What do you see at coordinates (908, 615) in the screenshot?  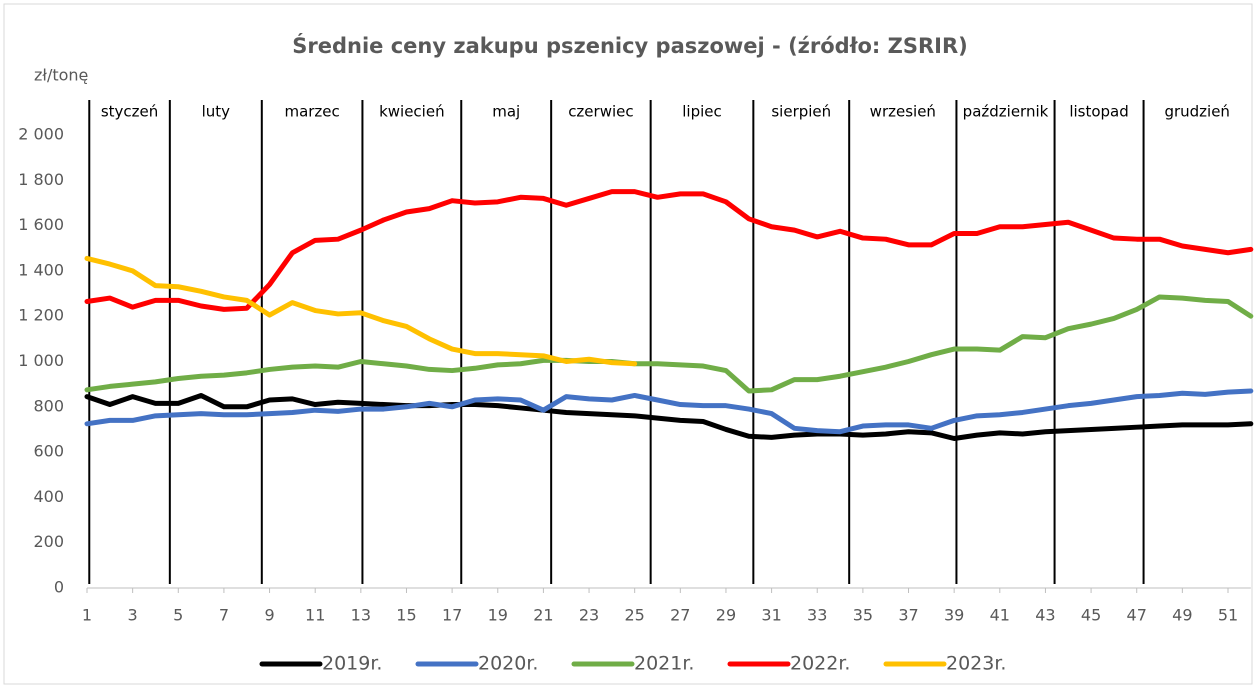 I see `x-tick-label: 37` at bounding box center [908, 615].